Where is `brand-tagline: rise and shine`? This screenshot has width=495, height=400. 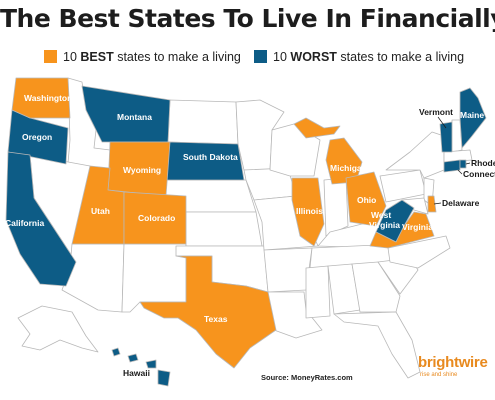 brand-tagline: rise and shine is located at coordinates (439, 375).